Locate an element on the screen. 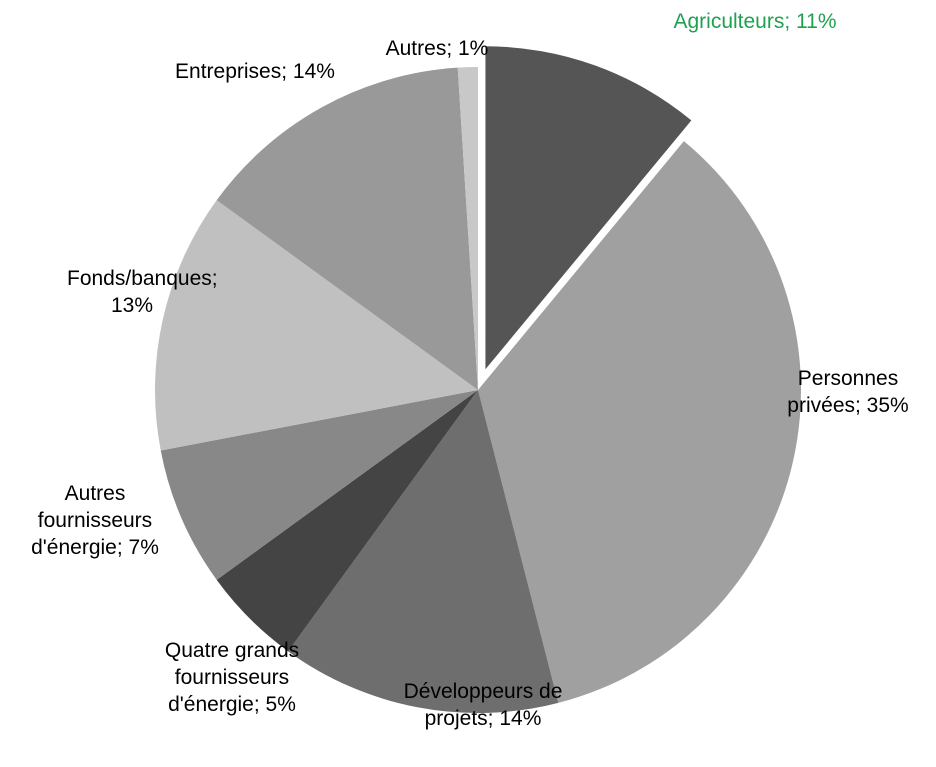 The image size is (936, 767). category-label: Autres fournisseurs d'énergie; is located at coordinates (92, 520).